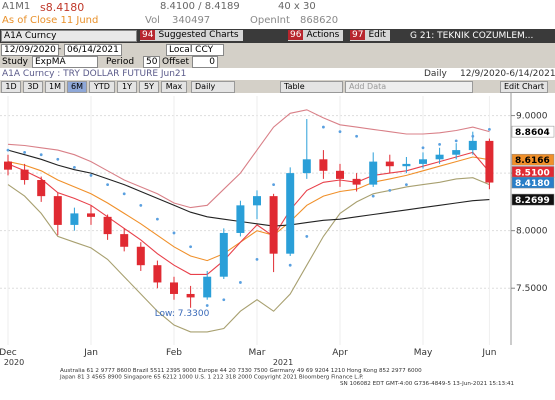  What do you see at coordinates (340, 353) in the screenshot?
I see `x-tick-label: Apr` at bounding box center [340, 353].